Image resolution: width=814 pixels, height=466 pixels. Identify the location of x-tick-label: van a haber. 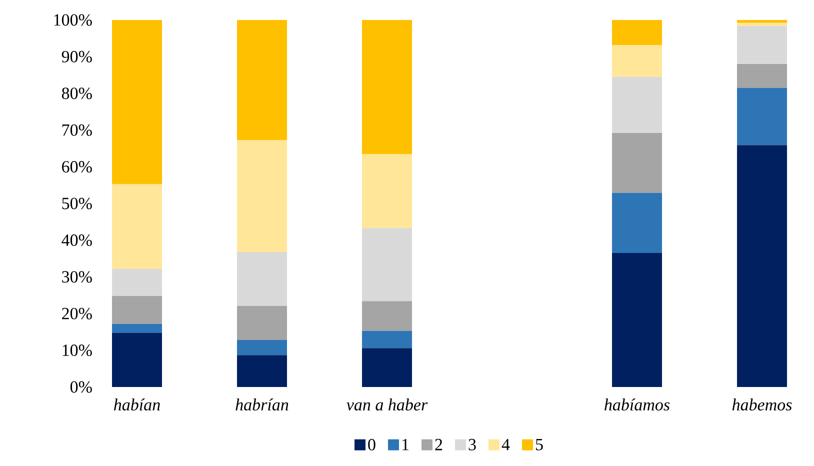
(387, 404).